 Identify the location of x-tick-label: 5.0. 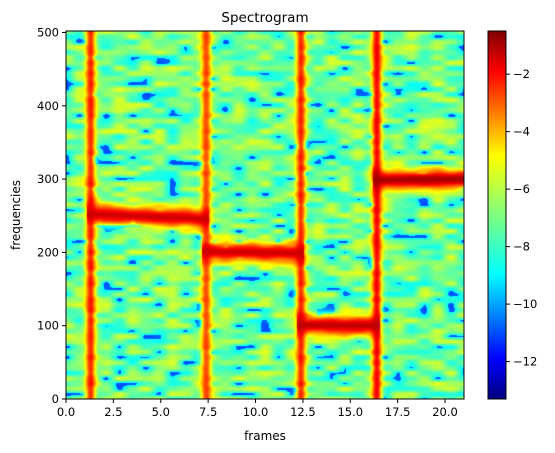
(161, 412).